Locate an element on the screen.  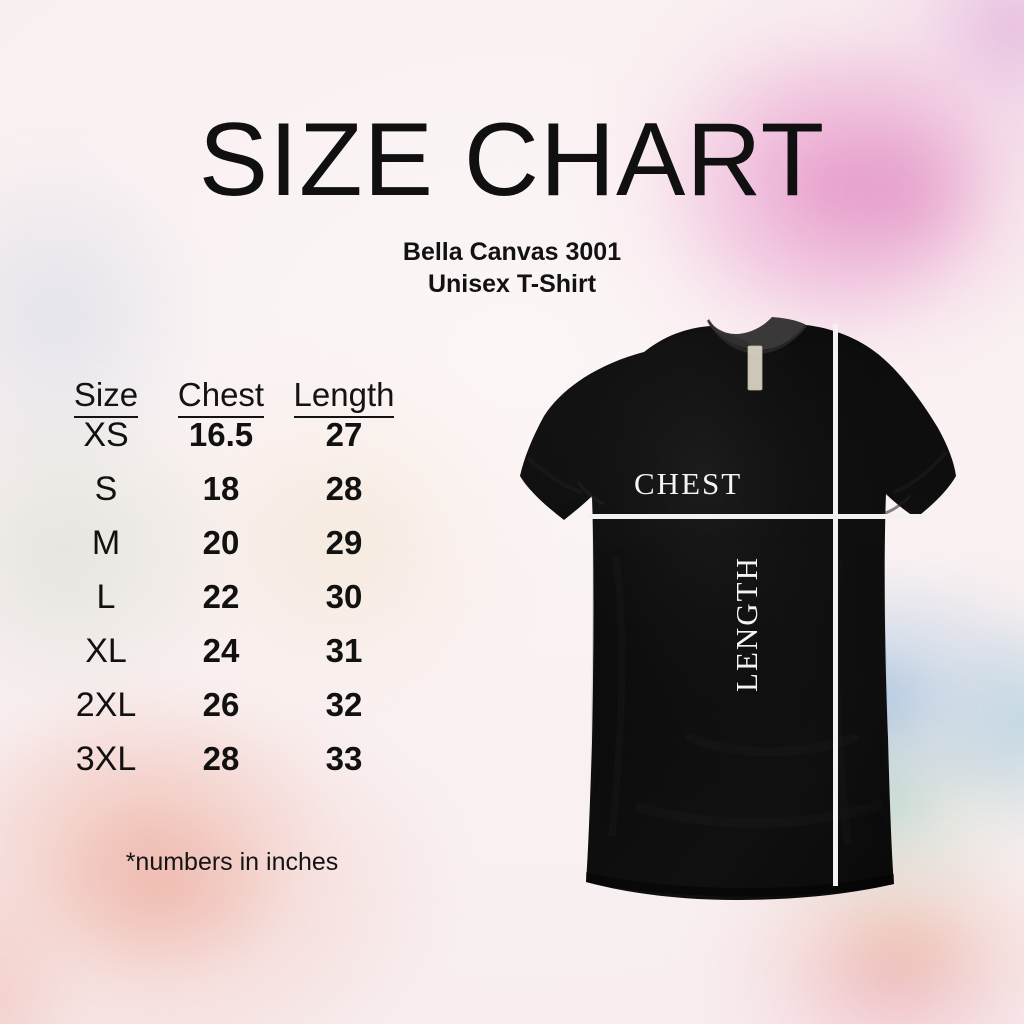
cell-chest: 28 is located at coordinates (221, 758).